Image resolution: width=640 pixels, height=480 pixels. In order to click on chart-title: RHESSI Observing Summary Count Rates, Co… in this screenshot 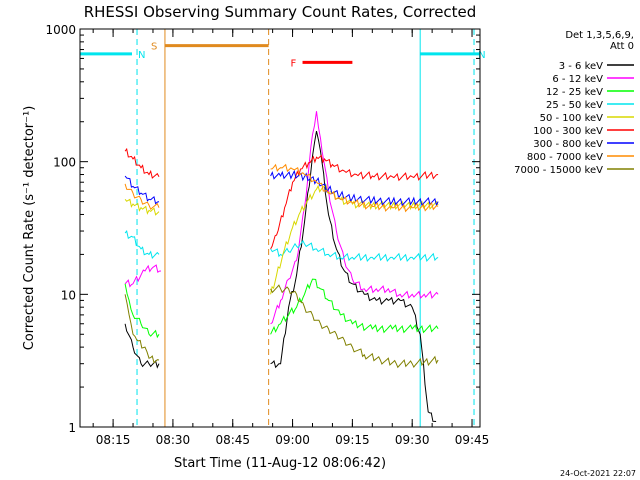, I will do `click(280, 12)`.